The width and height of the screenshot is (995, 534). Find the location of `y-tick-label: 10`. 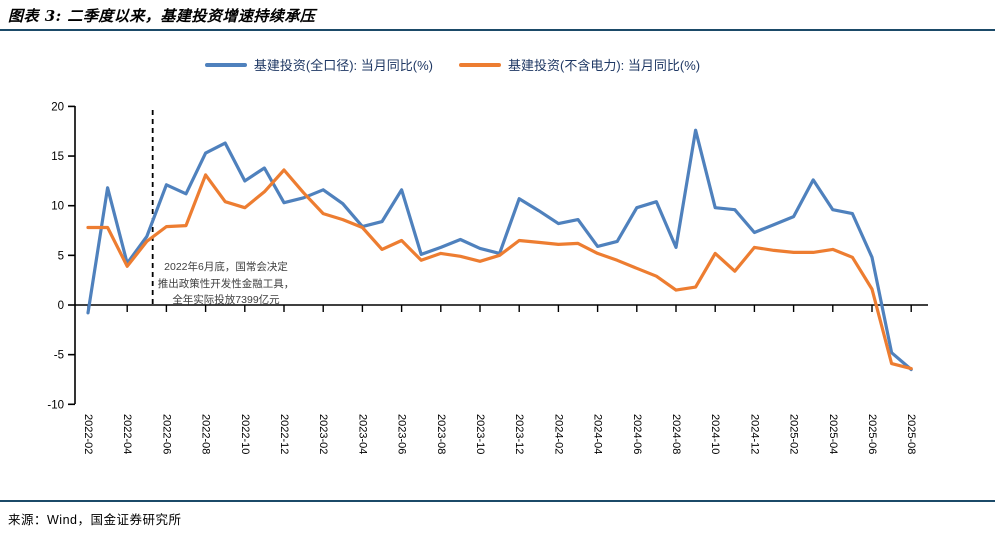

y-tick-label: 10 is located at coordinates (57, 207).